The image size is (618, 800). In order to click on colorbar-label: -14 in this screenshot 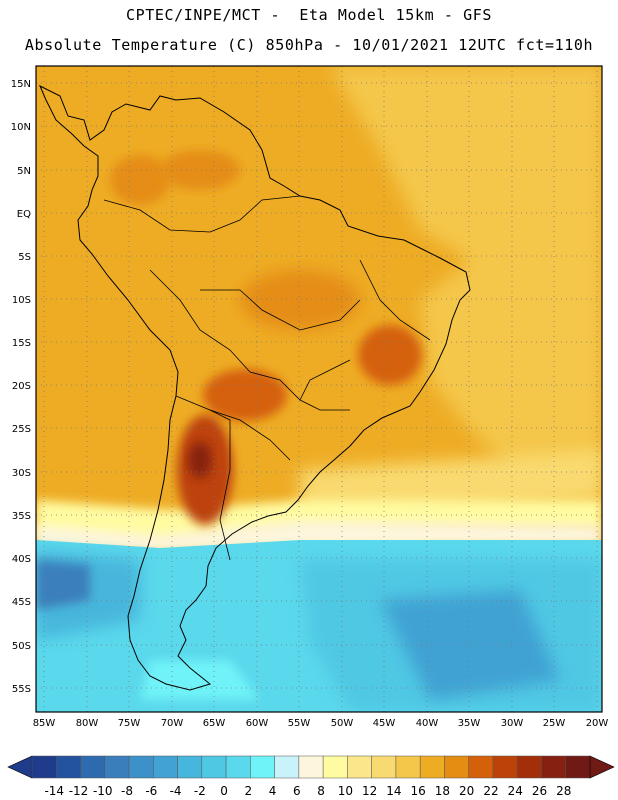, I will do `click(54, 791)`.